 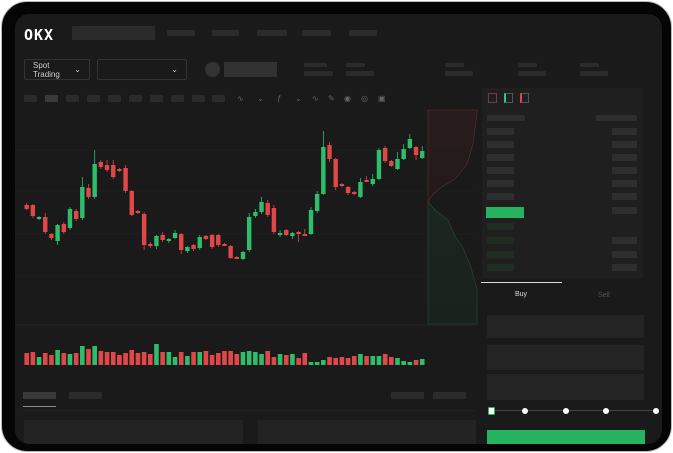 I want to click on buy-submit-button, so click(x=566, y=437).